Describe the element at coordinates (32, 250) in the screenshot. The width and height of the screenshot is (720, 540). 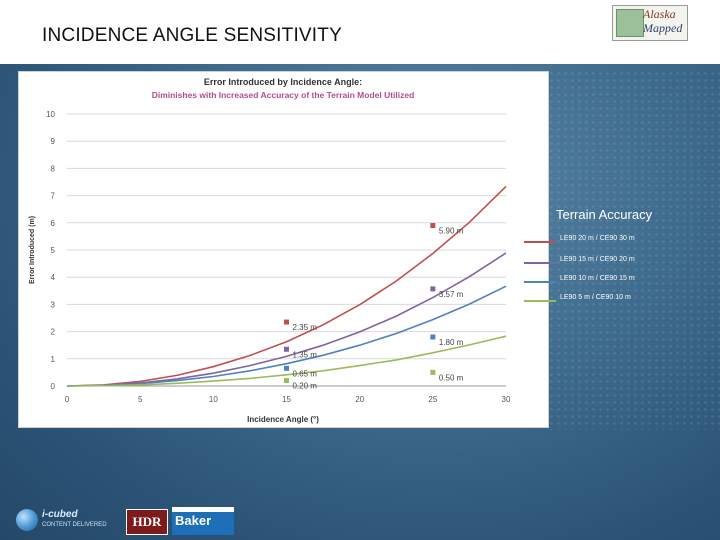
I see `y-axis-title: Error Introduced (m)` at that location.